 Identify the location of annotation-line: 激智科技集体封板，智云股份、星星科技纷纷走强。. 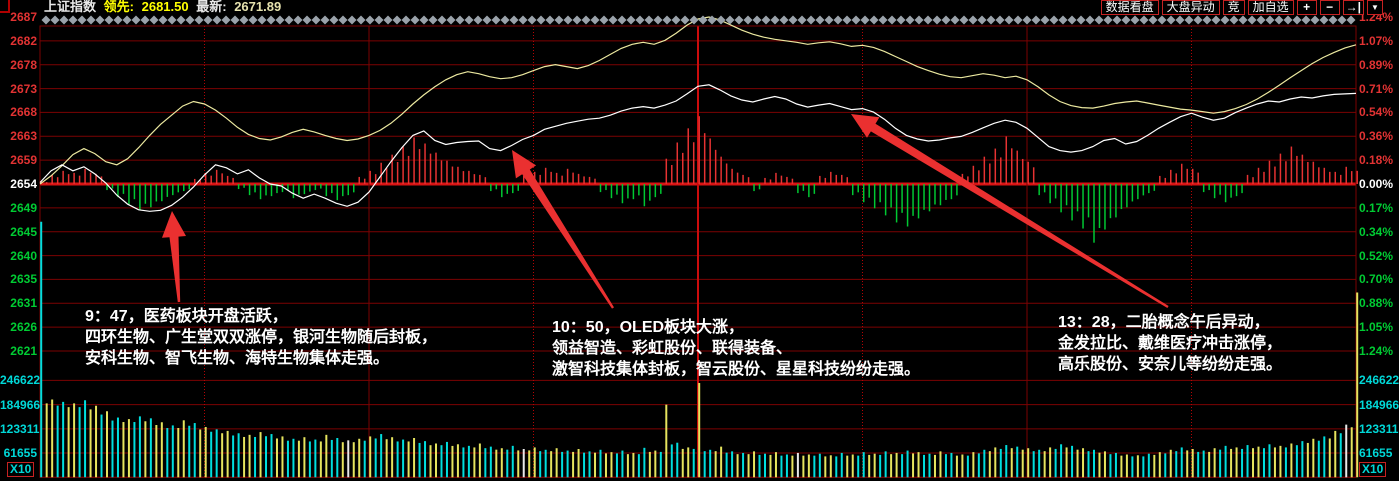
(736, 369).